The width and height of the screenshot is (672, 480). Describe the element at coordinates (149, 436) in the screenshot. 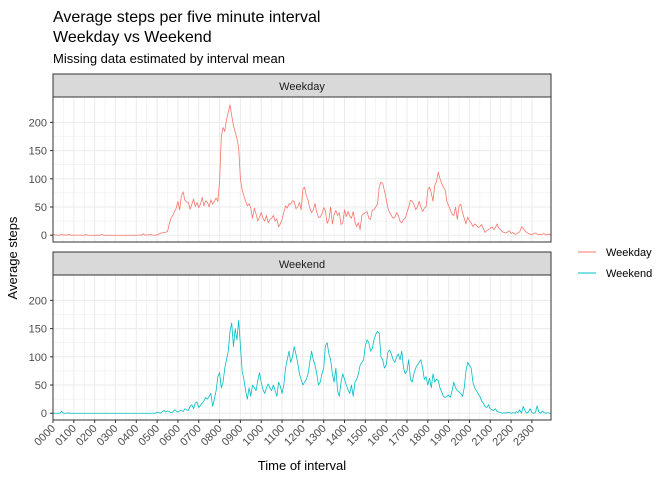

I see `x-tick-label: 0500` at that location.